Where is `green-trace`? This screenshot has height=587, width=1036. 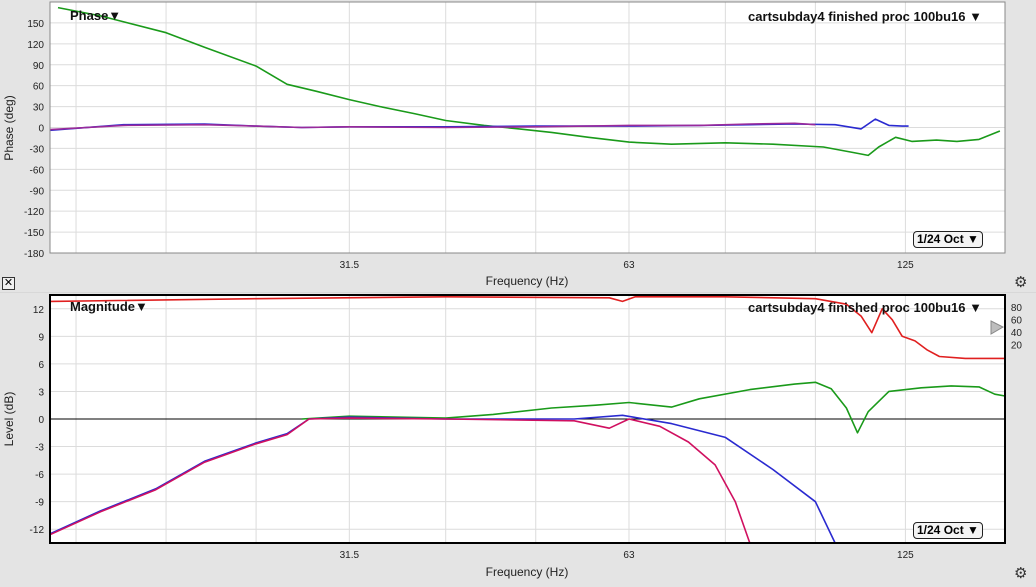 green-trace is located at coordinates (653, 407).